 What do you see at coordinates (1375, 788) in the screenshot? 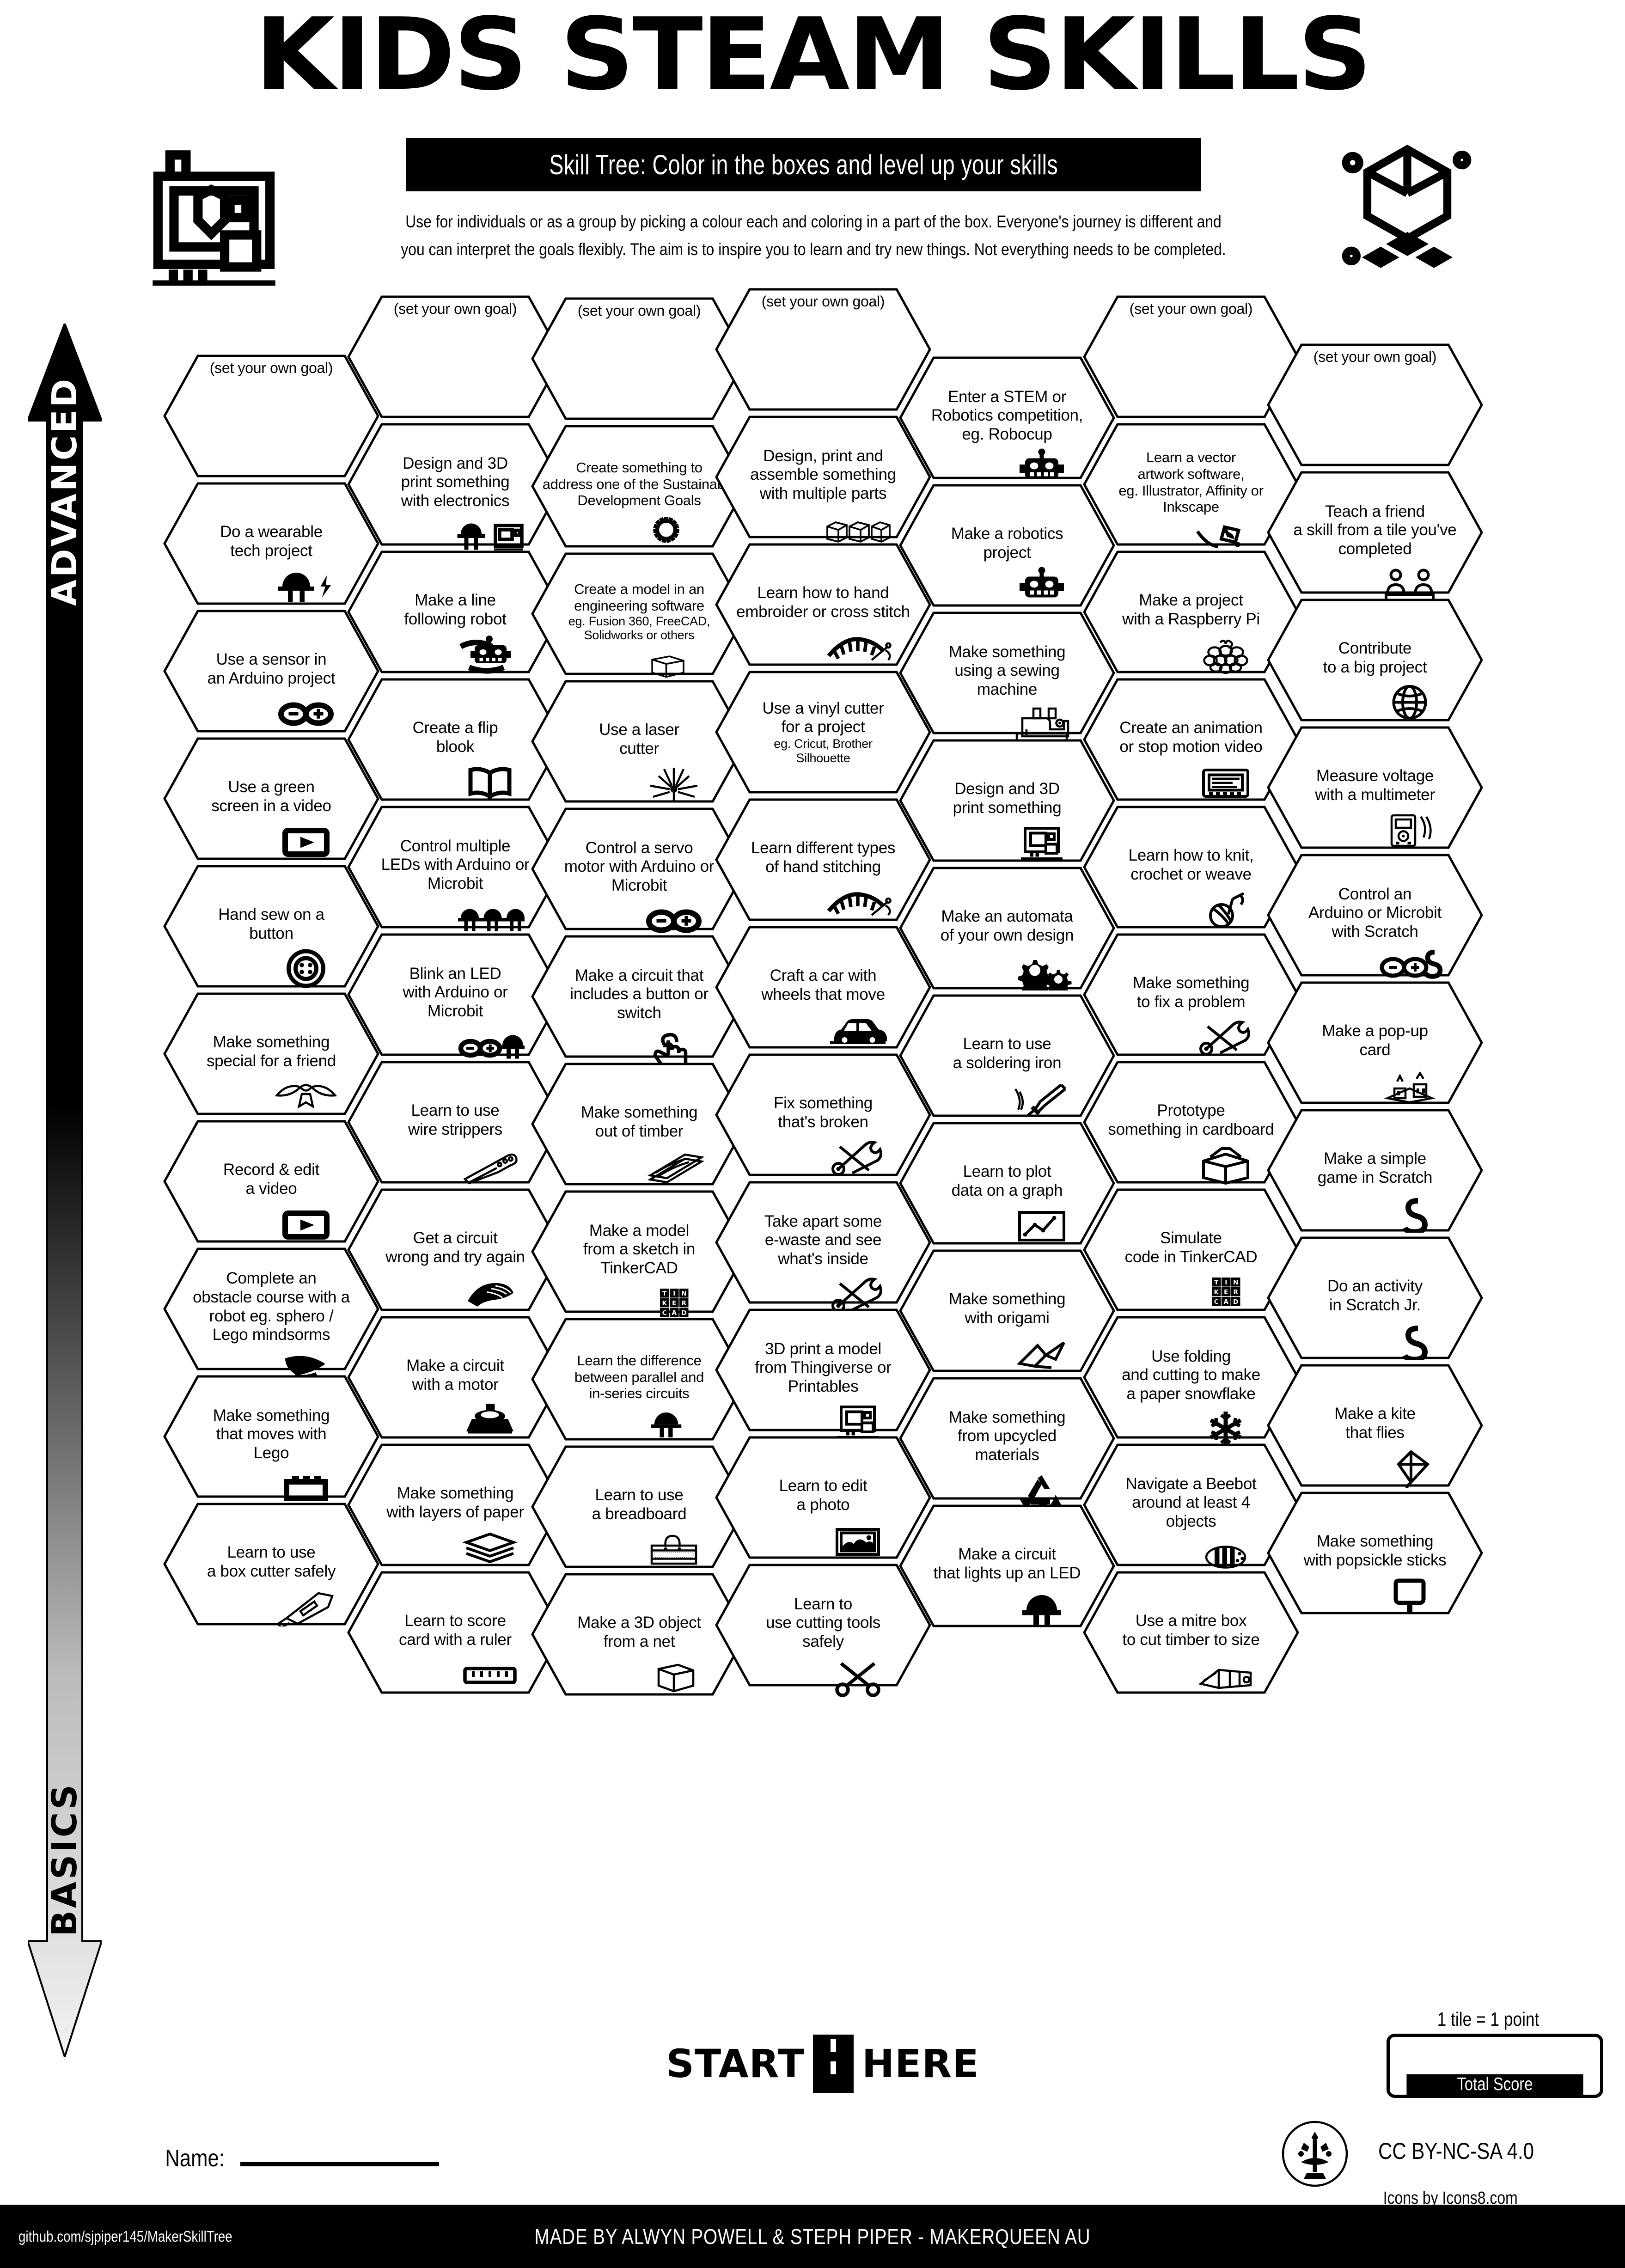
I see `skill-tile: Measure voltage with a multimeter` at bounding box center [1375, 788].